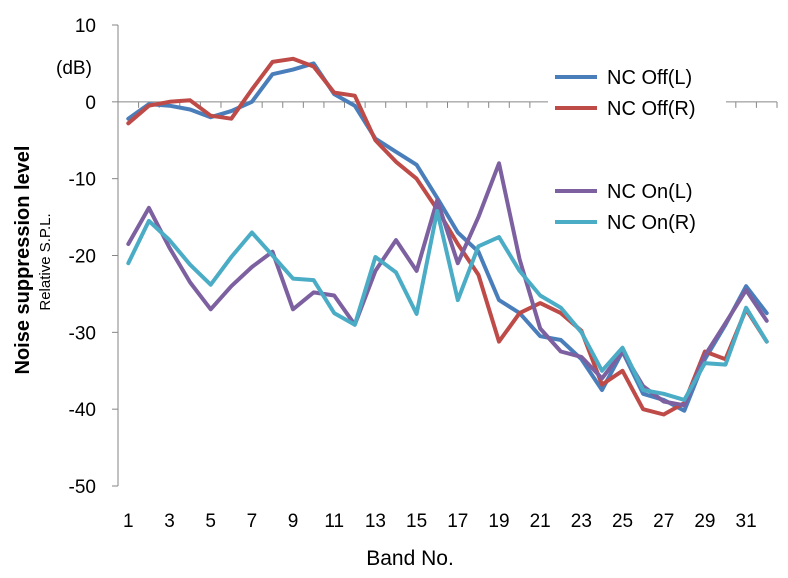  I want to click on x-tick-label: 11, so click(334, 521).